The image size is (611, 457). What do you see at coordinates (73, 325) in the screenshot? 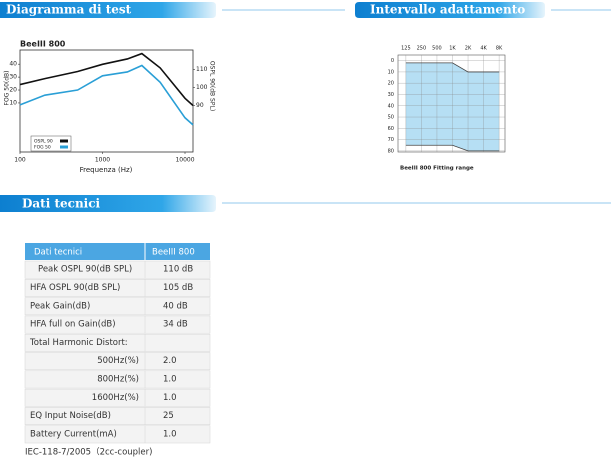
I see `row-label: HFA full on Gain(dB)` at bounding box center [73, 325].